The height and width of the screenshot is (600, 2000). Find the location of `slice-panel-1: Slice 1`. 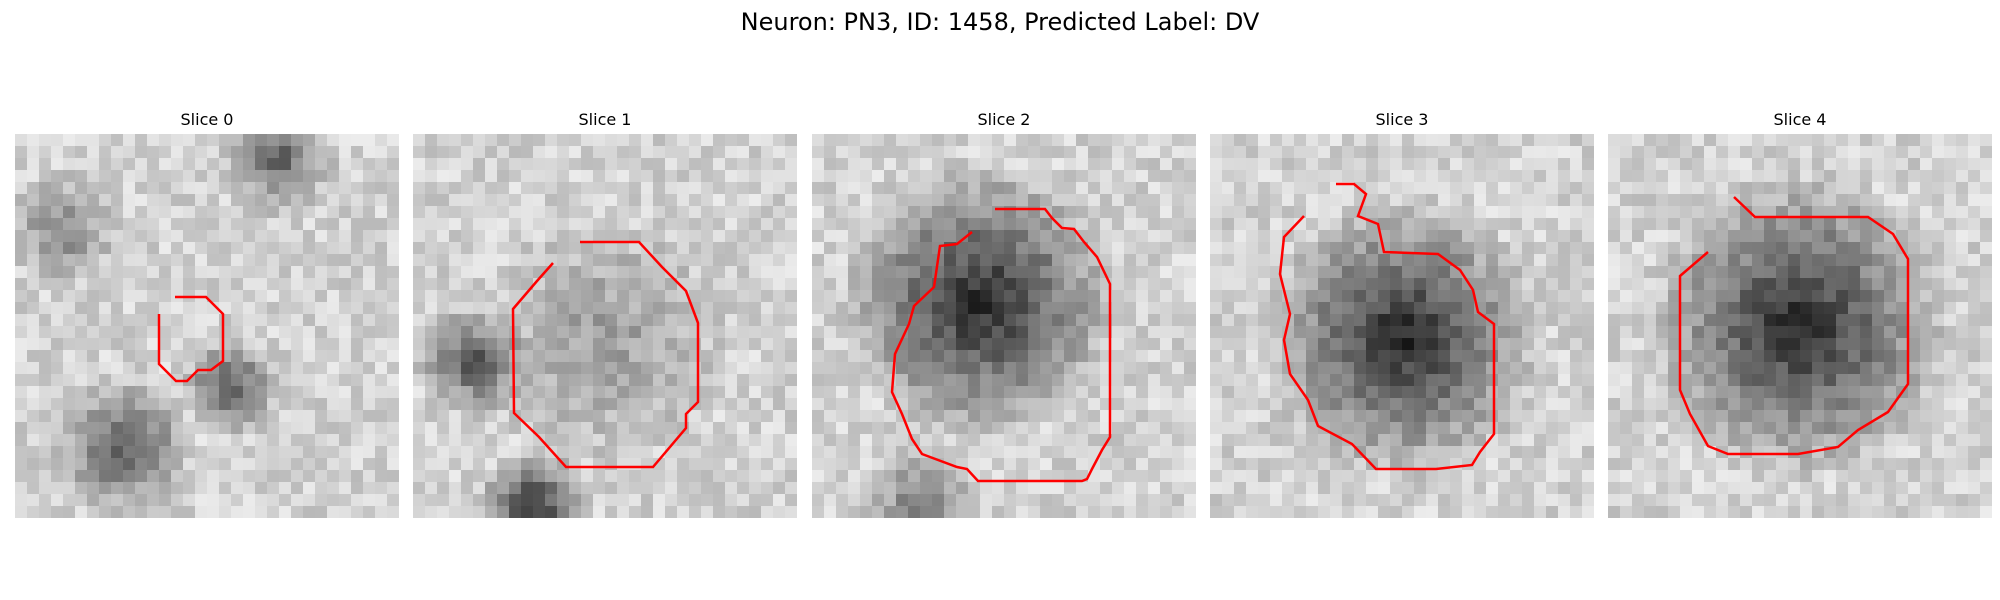

slice-panel-1: Slice 1 is located at coordinates (605, 313).